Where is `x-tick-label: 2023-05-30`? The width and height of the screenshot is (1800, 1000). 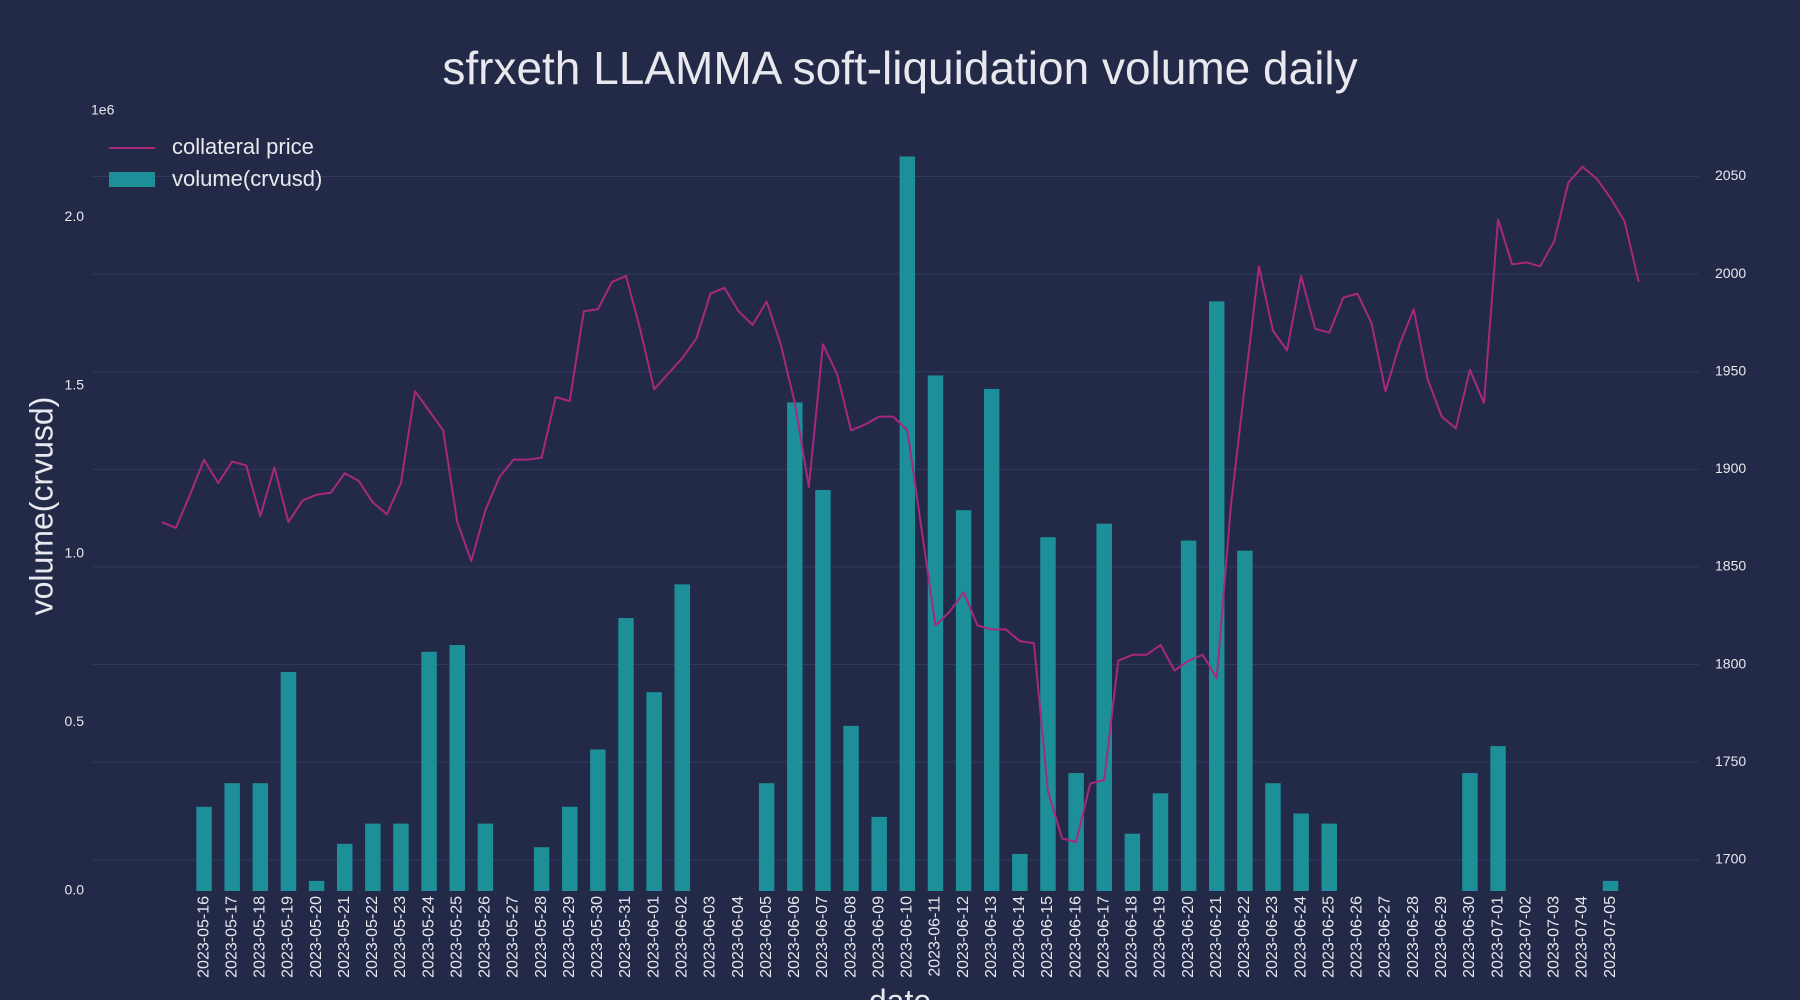 x-tick-label: 2023-05-30 is located at coordinates (597, 937).